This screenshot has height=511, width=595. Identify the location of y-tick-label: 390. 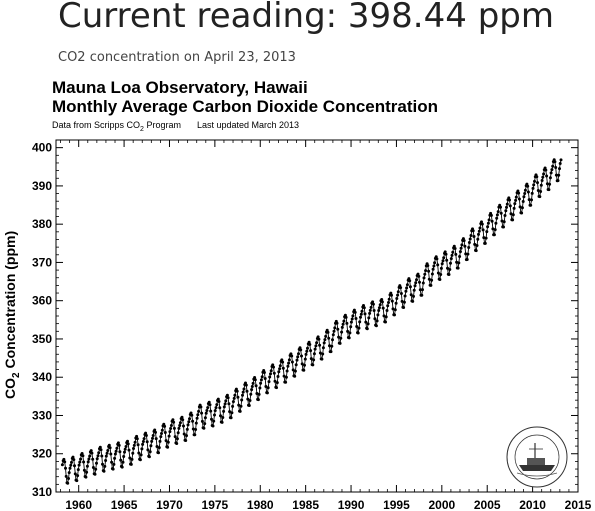
(42, 186).